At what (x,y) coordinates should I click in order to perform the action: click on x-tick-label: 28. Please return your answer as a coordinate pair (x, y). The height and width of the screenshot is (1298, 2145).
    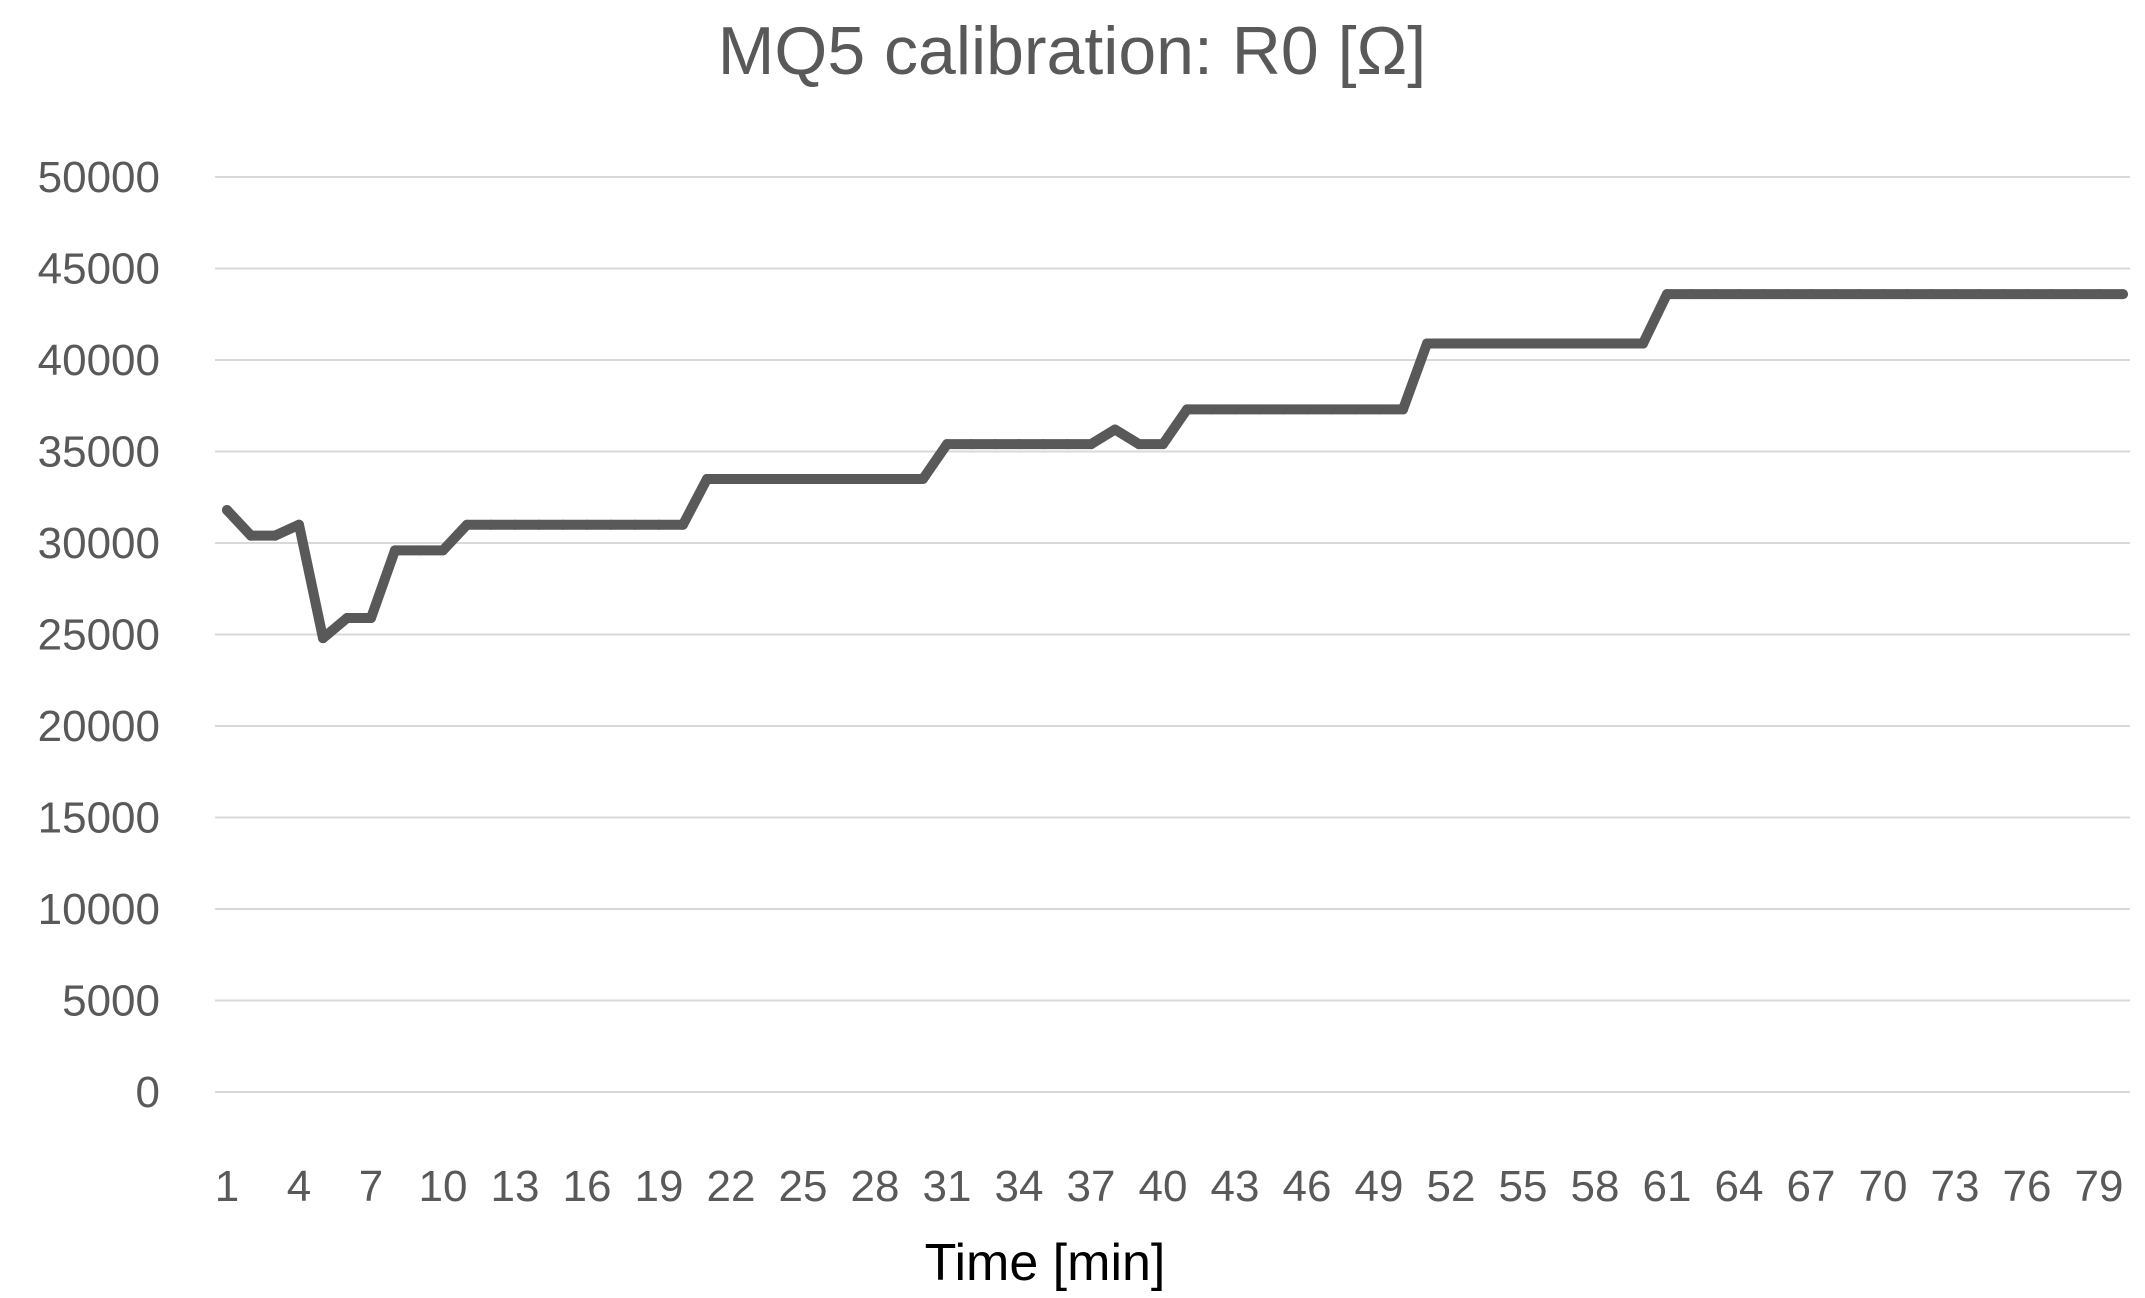
    Looking at the image, I should click on (875, 1186).